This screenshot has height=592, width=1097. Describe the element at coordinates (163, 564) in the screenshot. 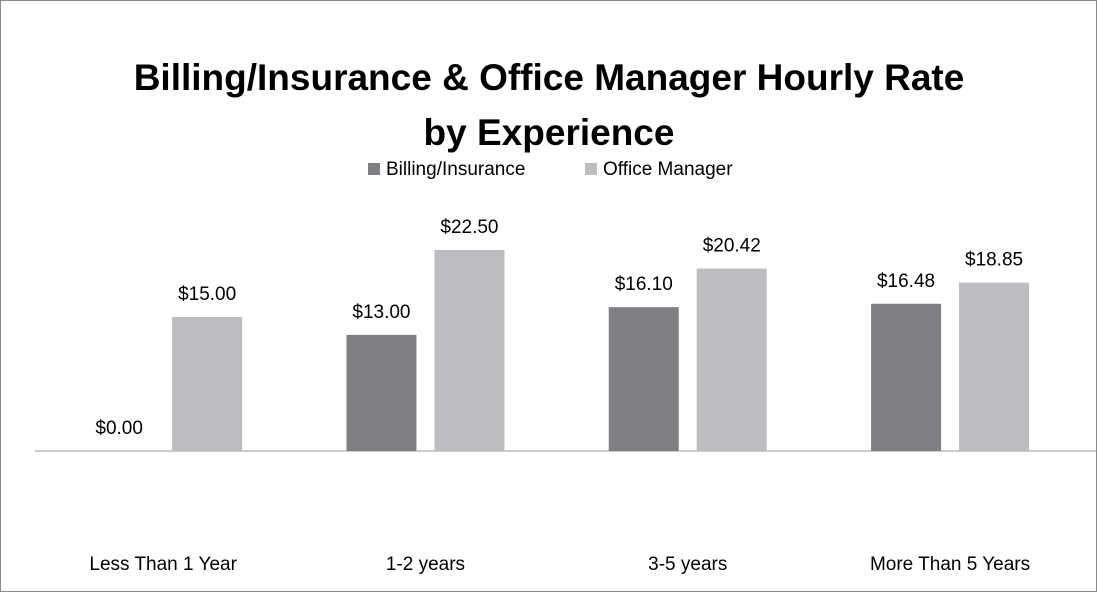

I see `x-tick-label: Less Than 1 Year` at that location.